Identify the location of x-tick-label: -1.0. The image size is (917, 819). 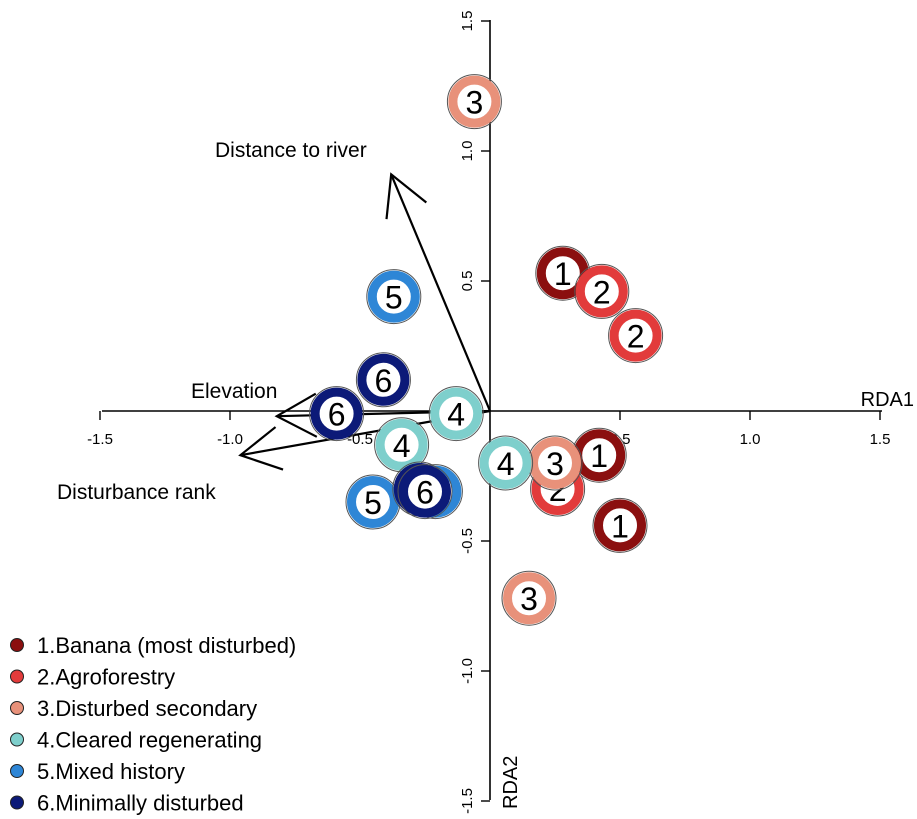
(230, 439).